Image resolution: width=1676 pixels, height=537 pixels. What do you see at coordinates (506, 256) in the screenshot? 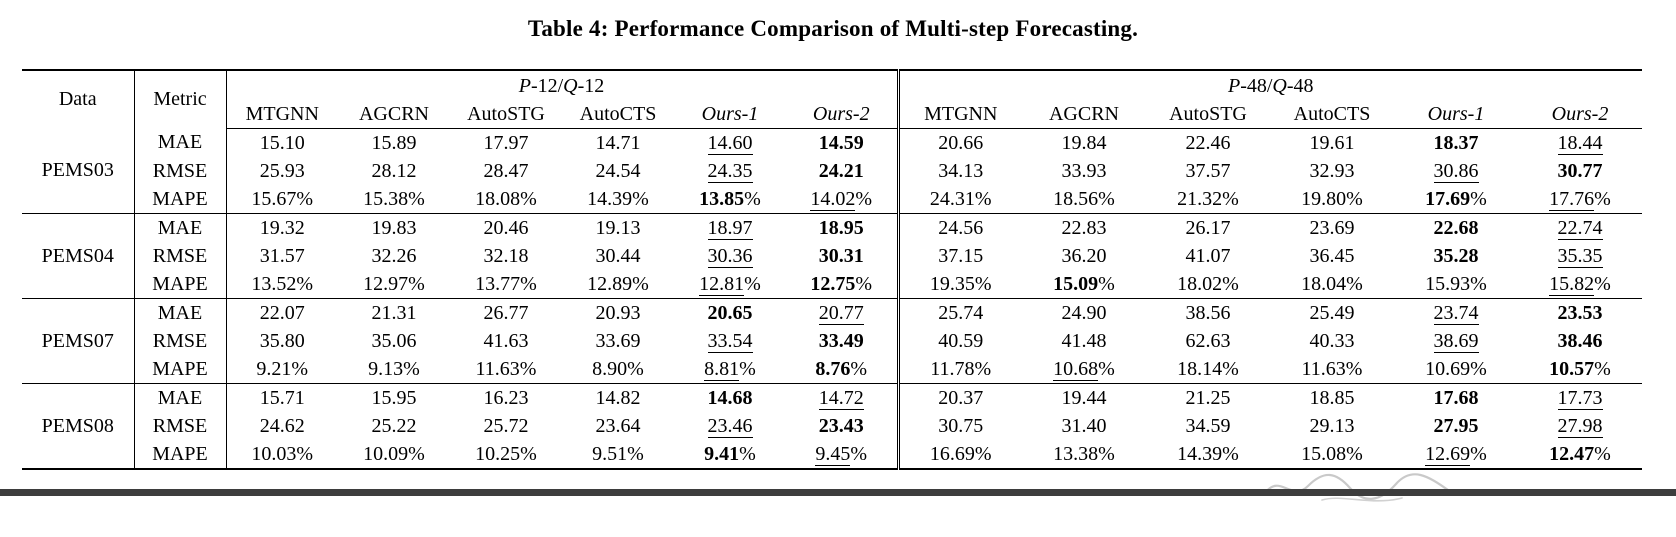
I see `value-cell: 32.18` at bounding box center [506, 256].